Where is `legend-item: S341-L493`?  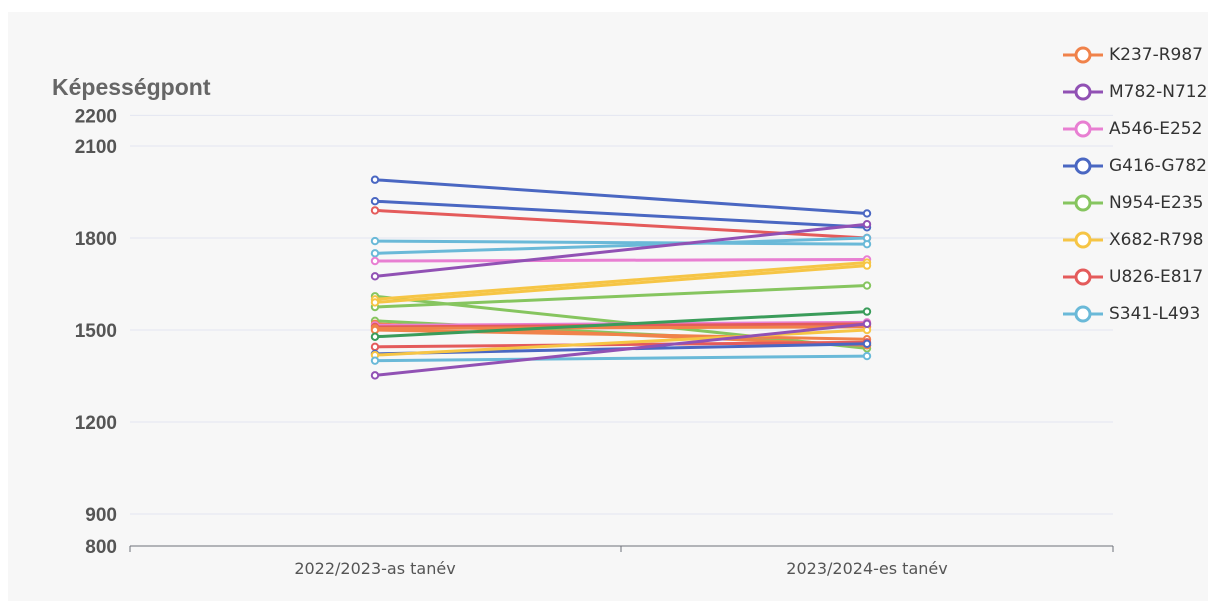 legend-item: S341-L493 is located at coordinates (1135, 313).